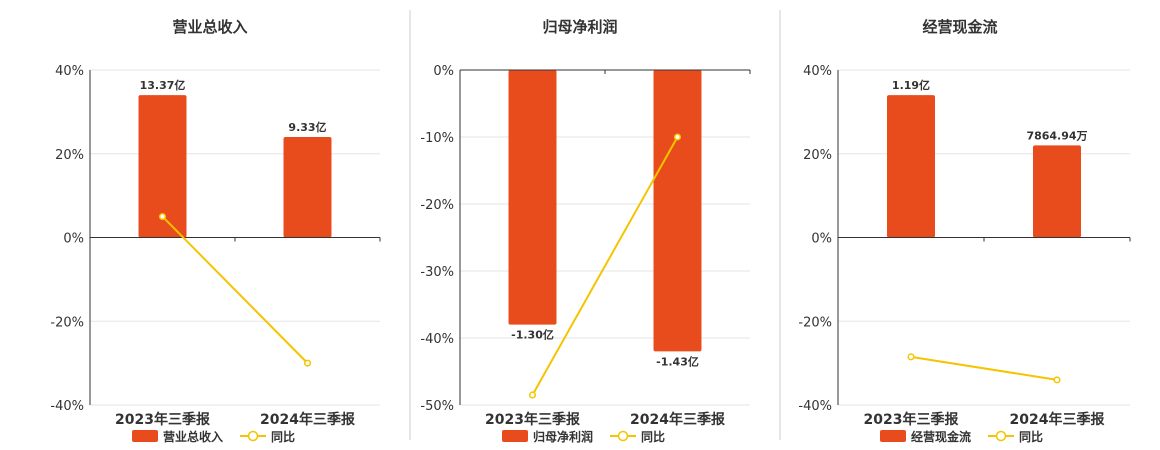  Describe the element at coordinates (163, 85) in the screenshot. I see `bar-data-label: 13.37亿` at that location.